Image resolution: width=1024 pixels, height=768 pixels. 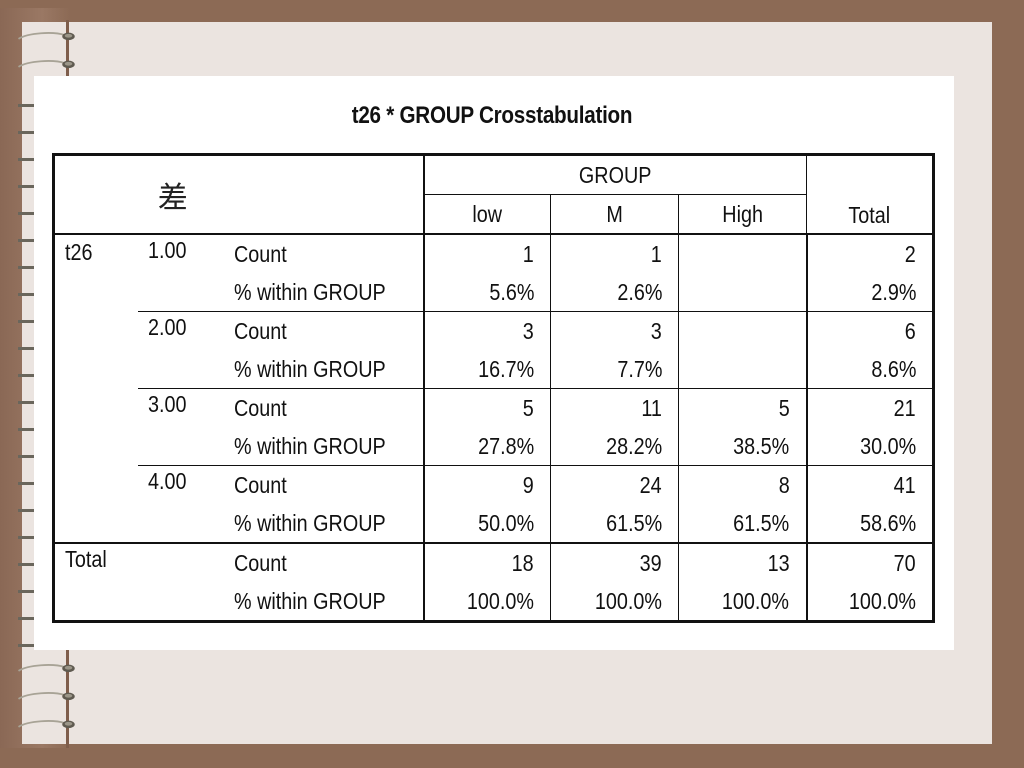 What do you see at coordinates (870, 292) in the screenshot?
I see `pct-total-cell: 2.9%` at bounding box center [870, 292].